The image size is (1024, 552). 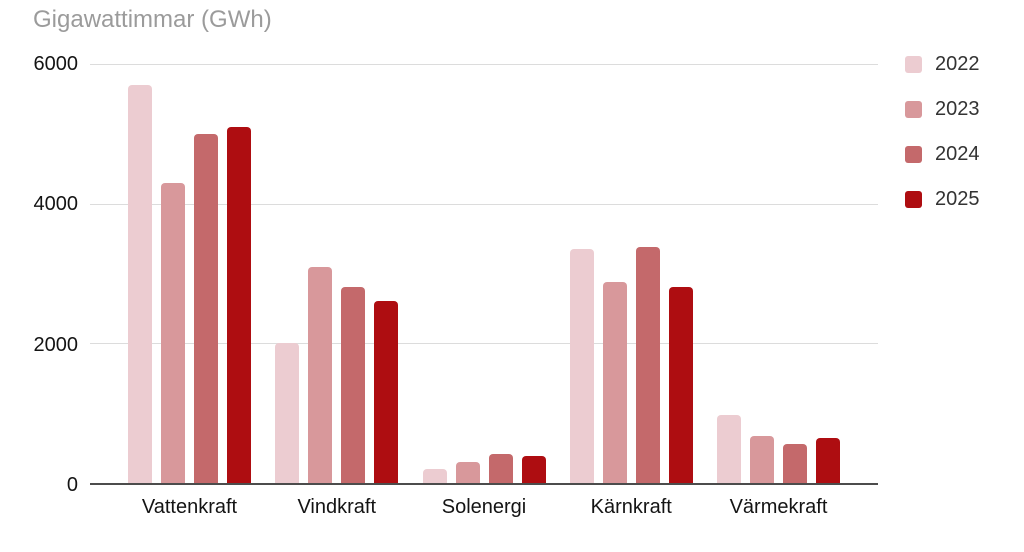 What do you see at coordinates (957, 199) in the screenshot?
I see `legend-label: 2025` at bounding box center [957, 199].